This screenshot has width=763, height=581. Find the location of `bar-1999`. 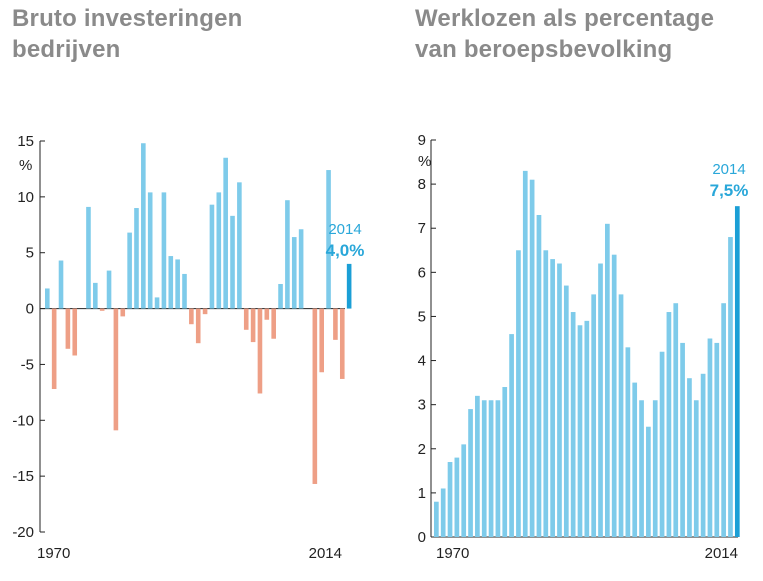

bar-1999 is located at coordinates (246, 319).